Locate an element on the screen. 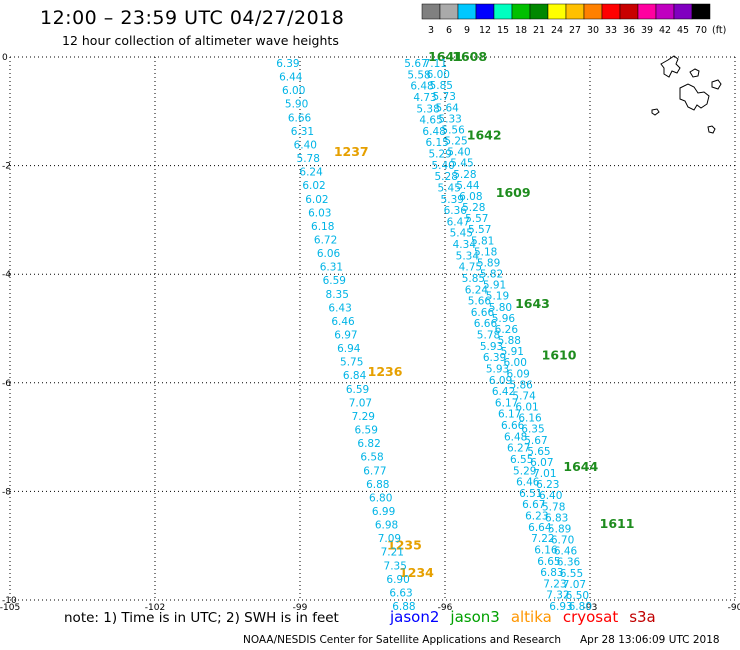 This screenshot has height=650, width=740. swh-value: 8.35 is located at coordinates (337, 295).